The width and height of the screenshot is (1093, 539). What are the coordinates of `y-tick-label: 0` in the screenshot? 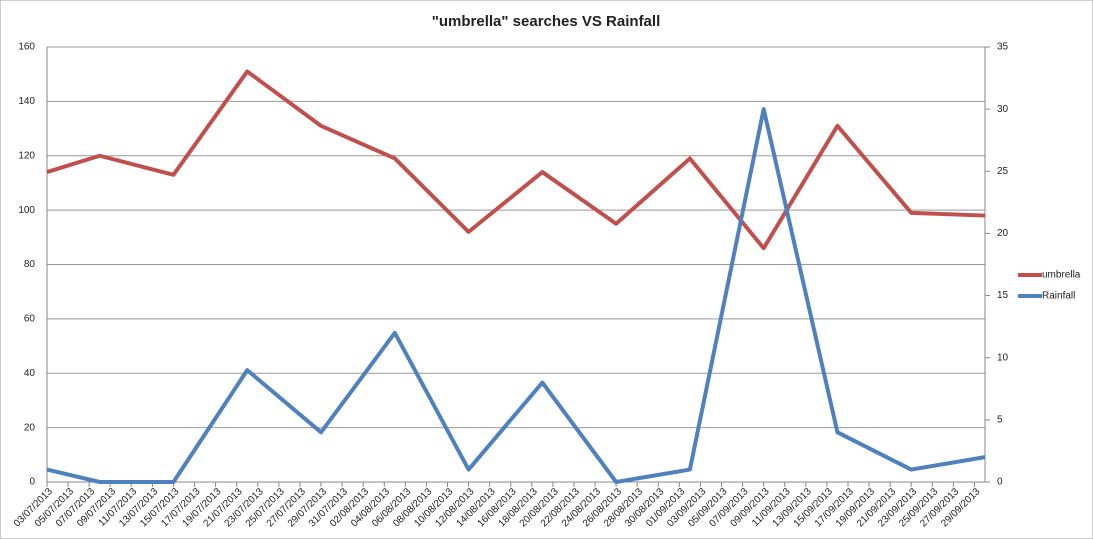 It's located at (32, 482).